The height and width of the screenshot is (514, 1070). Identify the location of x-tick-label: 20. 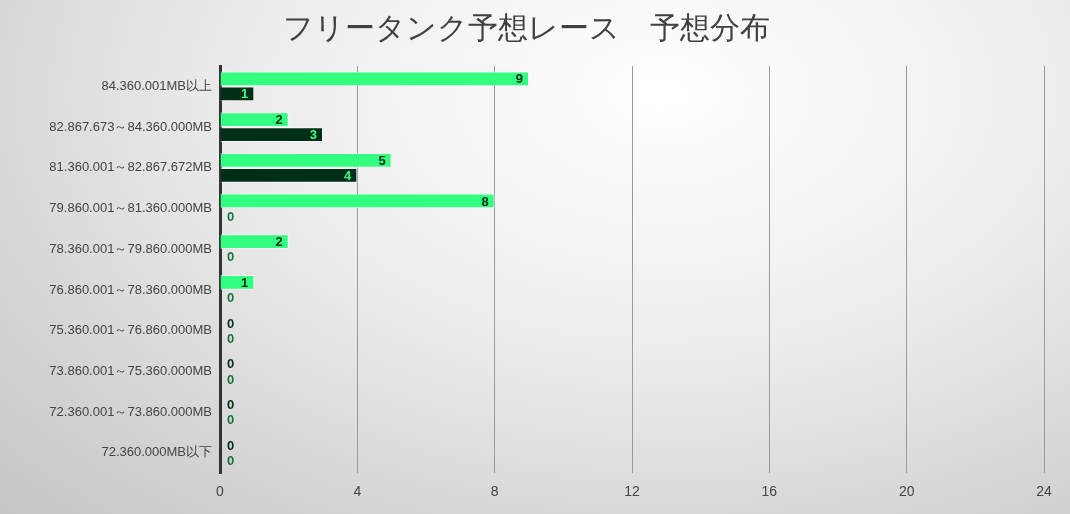
(906, 491).